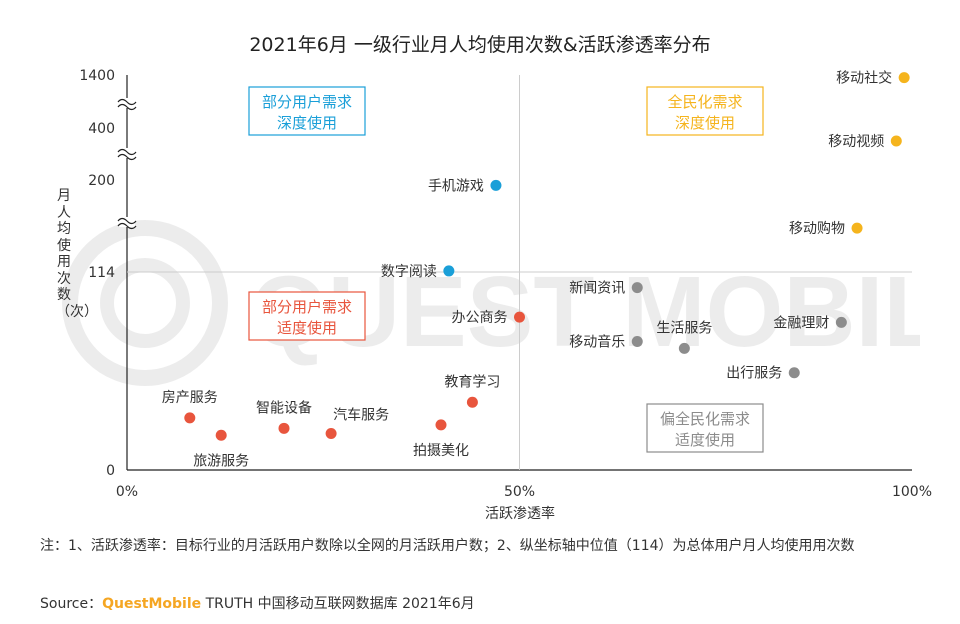 The height and width of the screenshot is (624, 960). I want to click on data-point-label: 手机游戏, so click(456, 186).